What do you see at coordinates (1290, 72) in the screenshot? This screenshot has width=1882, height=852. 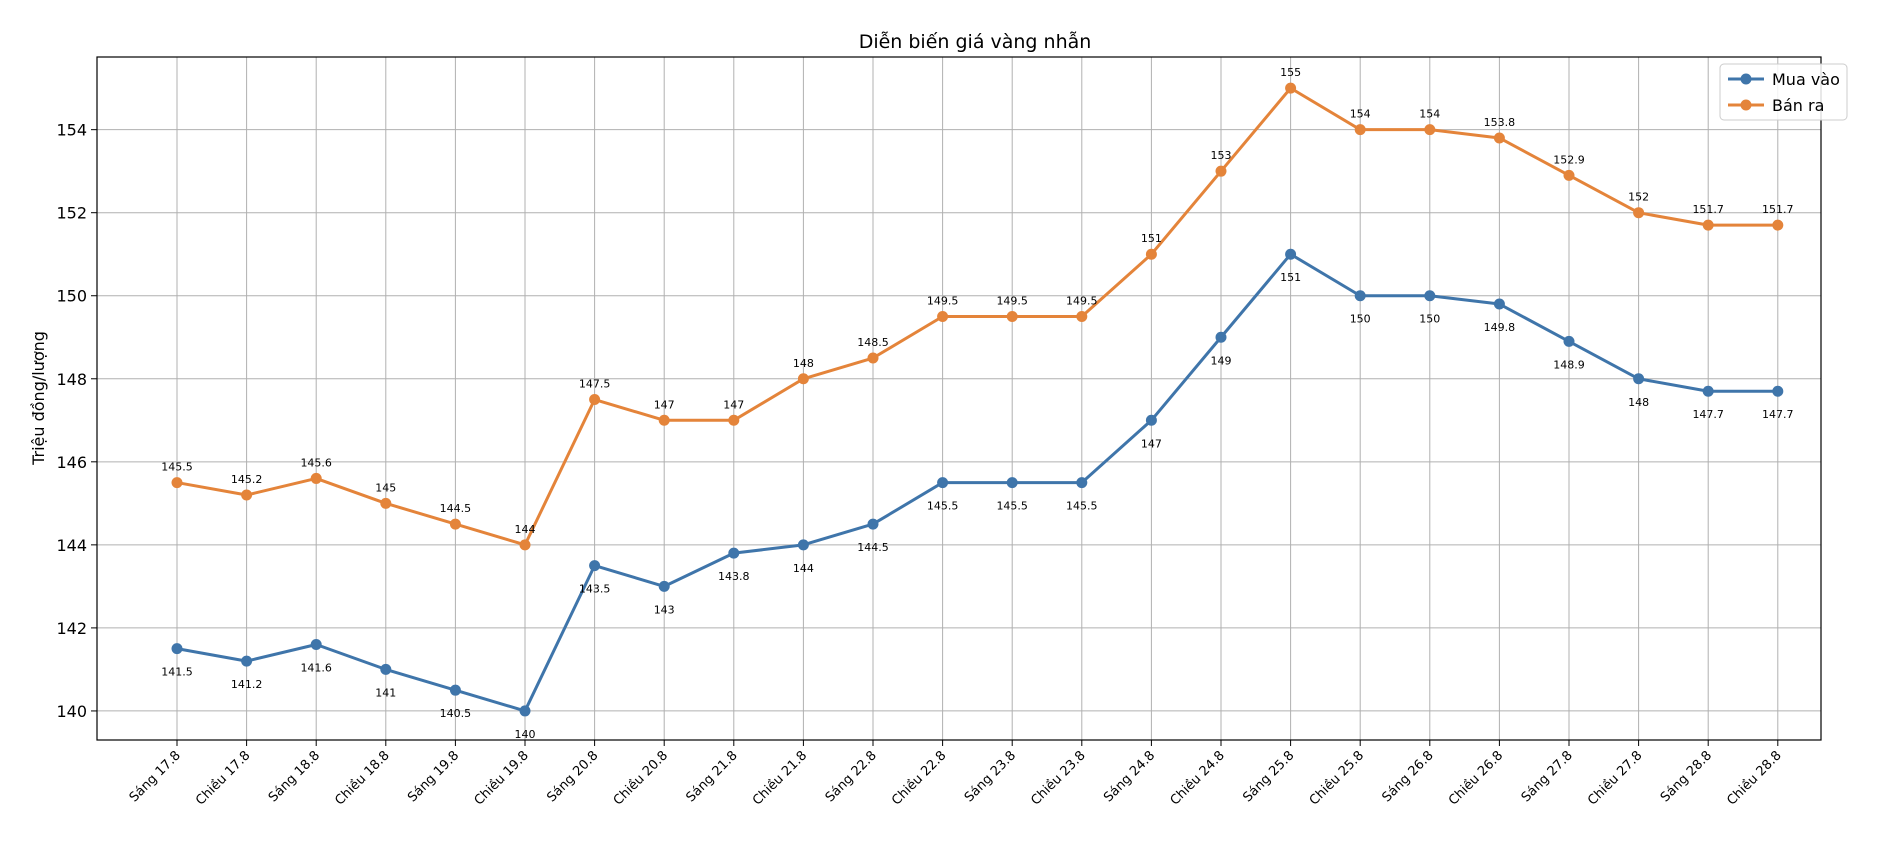 I see `data-label: 155` at bounding box center [1290, 72].